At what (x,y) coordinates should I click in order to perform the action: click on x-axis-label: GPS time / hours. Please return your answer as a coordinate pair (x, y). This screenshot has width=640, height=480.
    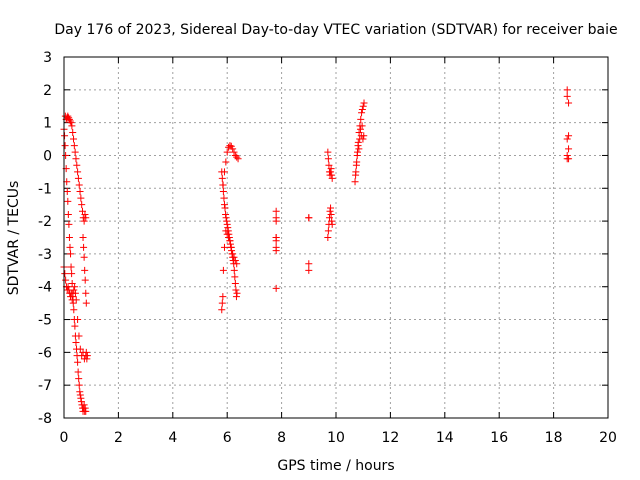
    Looking at the image, I should click on (335, 466).